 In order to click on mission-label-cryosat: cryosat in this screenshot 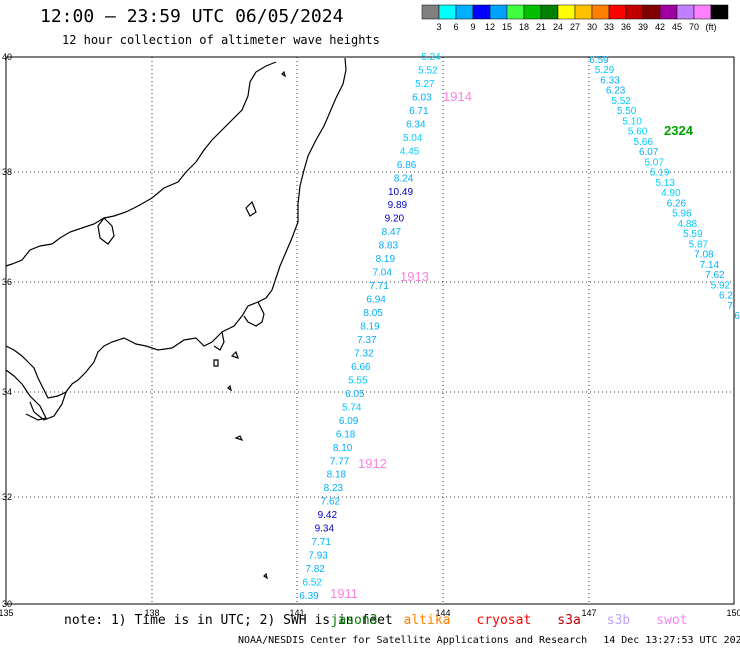, I will do `click(504, 620)`.